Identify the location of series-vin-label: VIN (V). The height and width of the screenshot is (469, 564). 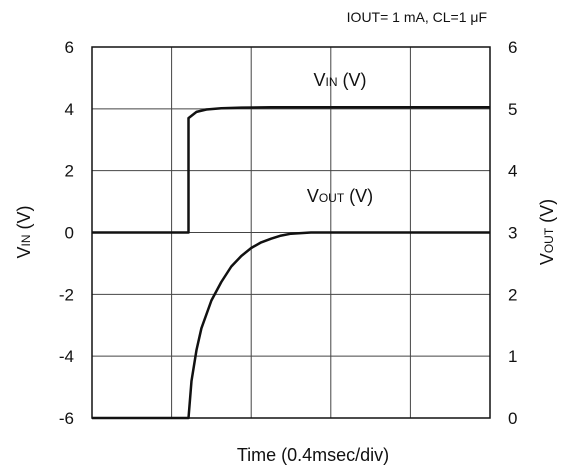
(339, 80).